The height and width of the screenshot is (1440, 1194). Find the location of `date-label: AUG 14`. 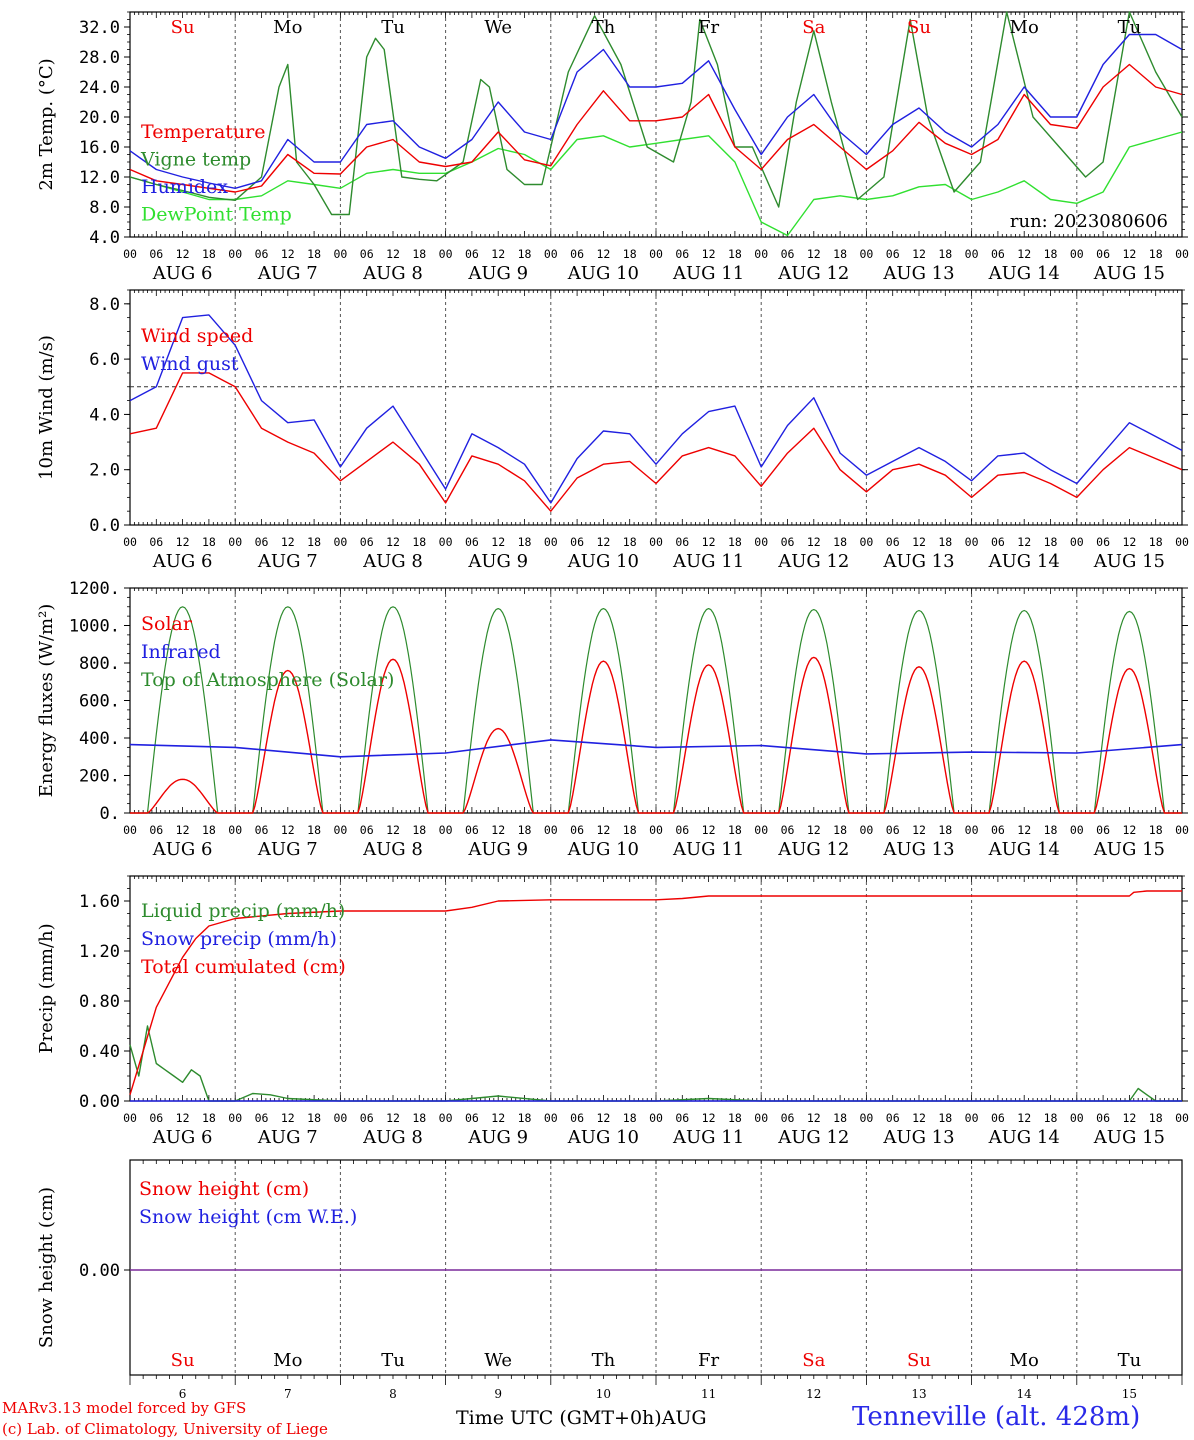

date-label: AUG 14 is located at coordinates (1024, 849).